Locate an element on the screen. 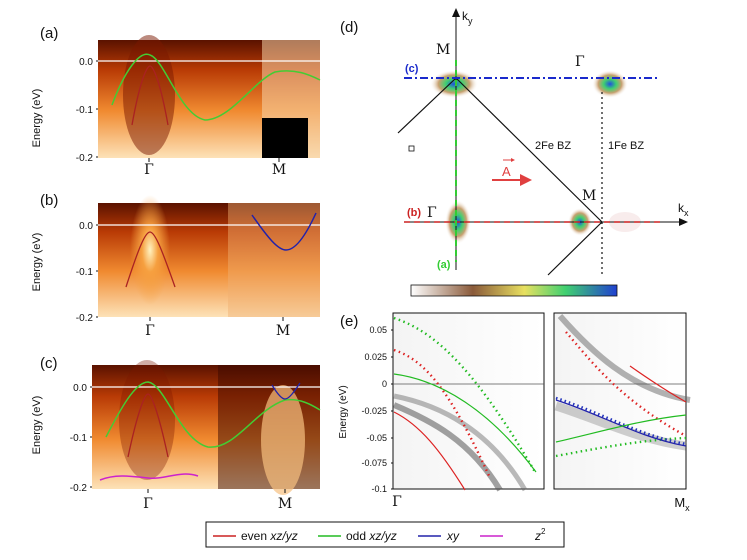 The height and width of the screenshot is (560, 747). panel-e-xy-solid-right is located at coordinates (621, 423).